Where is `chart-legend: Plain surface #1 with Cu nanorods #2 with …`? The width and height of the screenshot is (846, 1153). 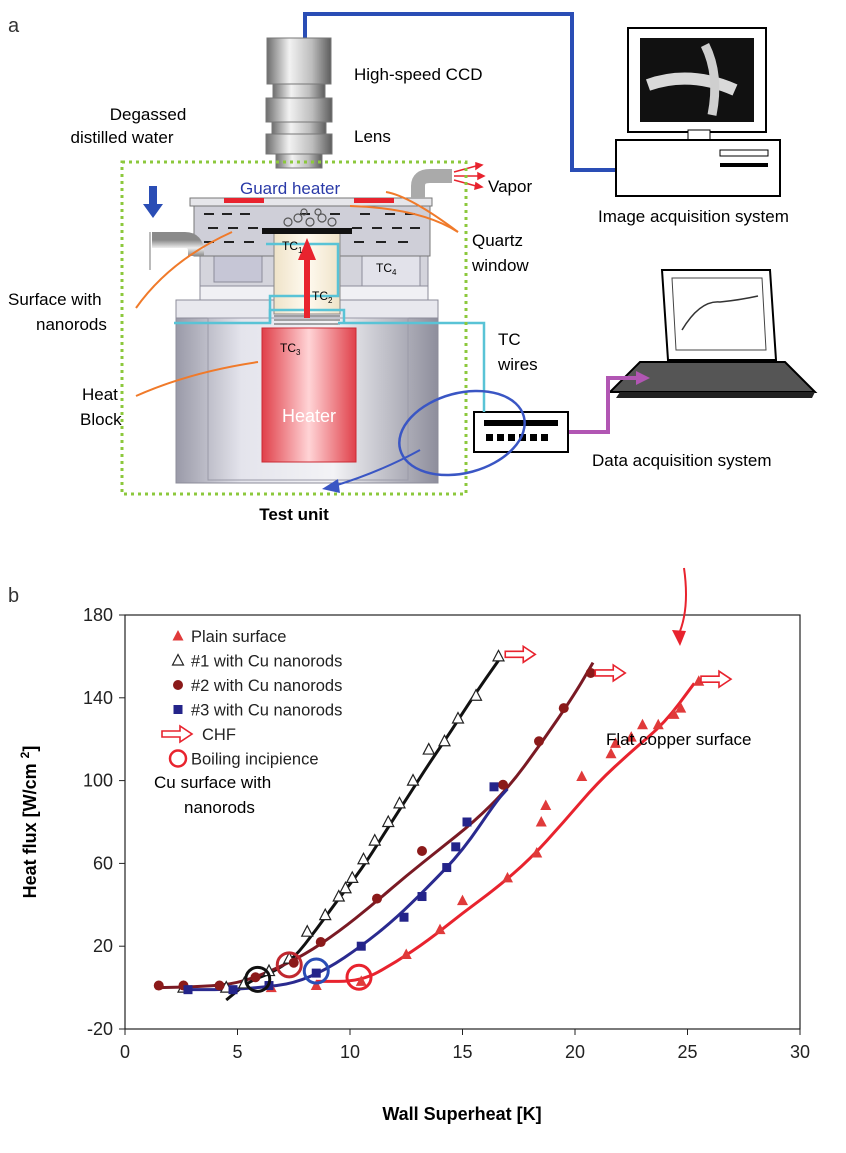 chart-legend: Plain surface #1 with Cu nanorods #2 with … is located at coordinates (251, 698).